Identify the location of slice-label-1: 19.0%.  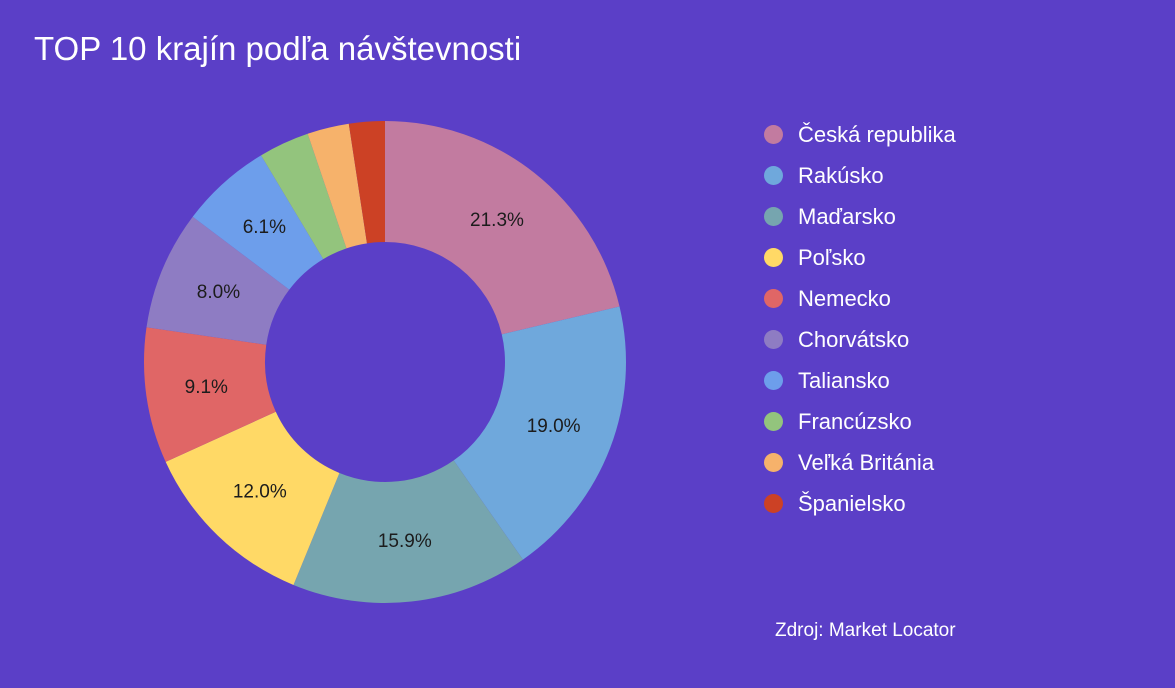
(554, 426).